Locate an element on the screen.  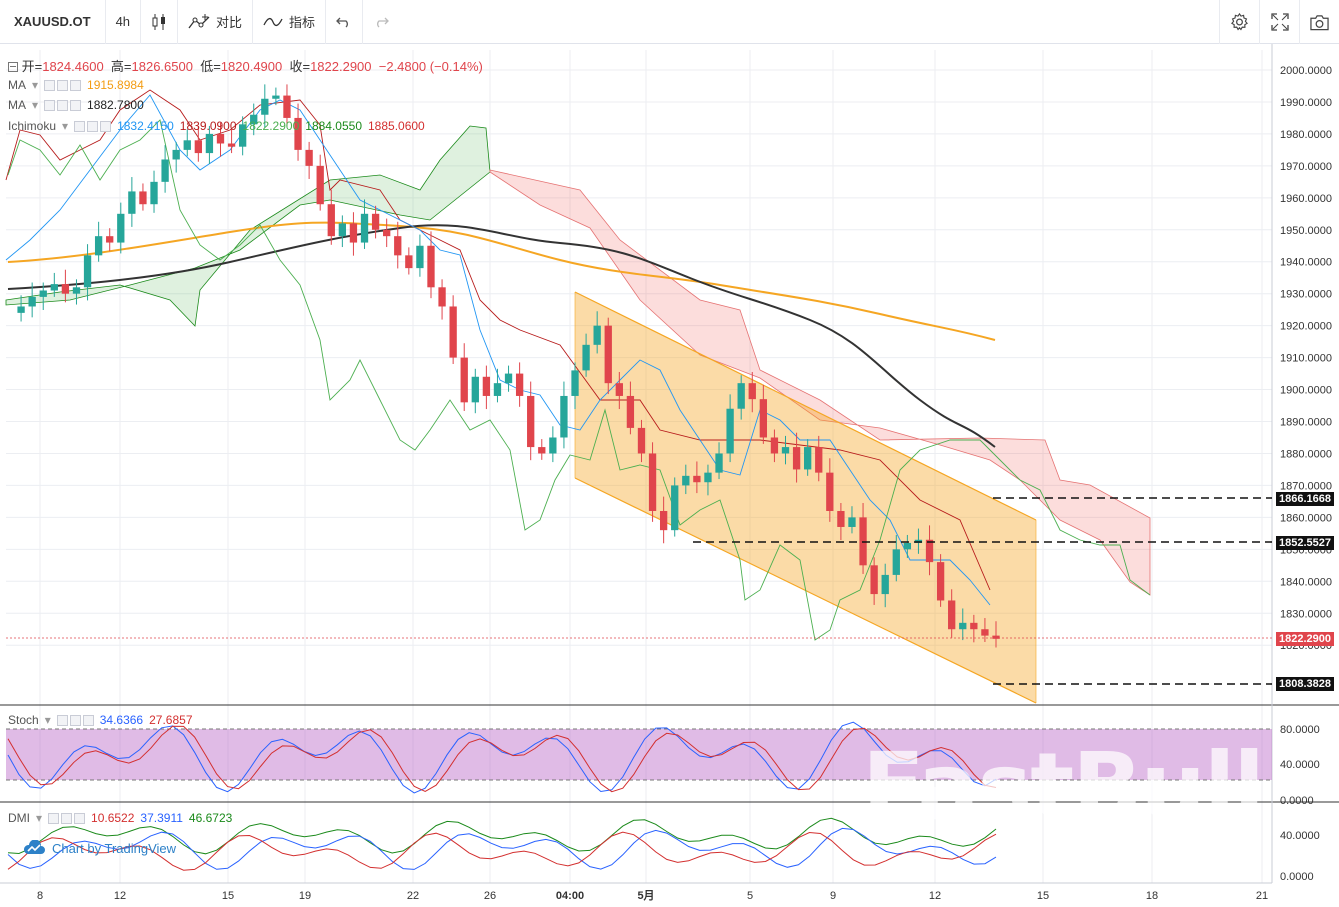
ma2-legend: MA ▾ 1882.7800 is located at coordinates (76, 105).